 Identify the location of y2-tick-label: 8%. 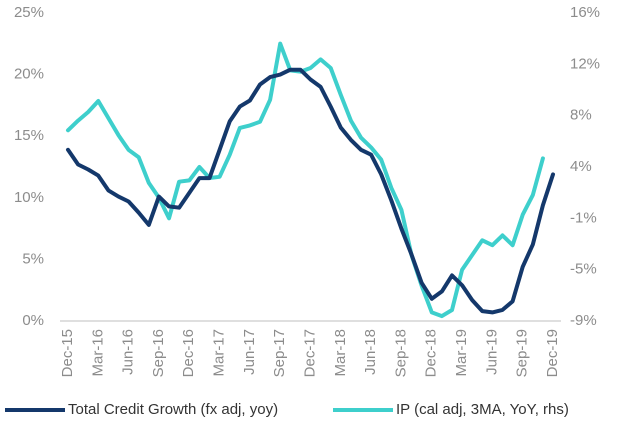
(581, 115).